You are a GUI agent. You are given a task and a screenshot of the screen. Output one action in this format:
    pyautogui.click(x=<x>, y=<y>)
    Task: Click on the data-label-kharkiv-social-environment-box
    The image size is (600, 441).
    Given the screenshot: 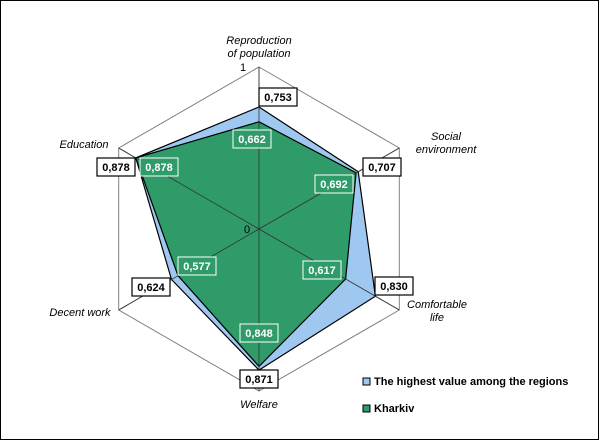 What is the action you would take?
    pyautogui.click(x=334, y=184)
    